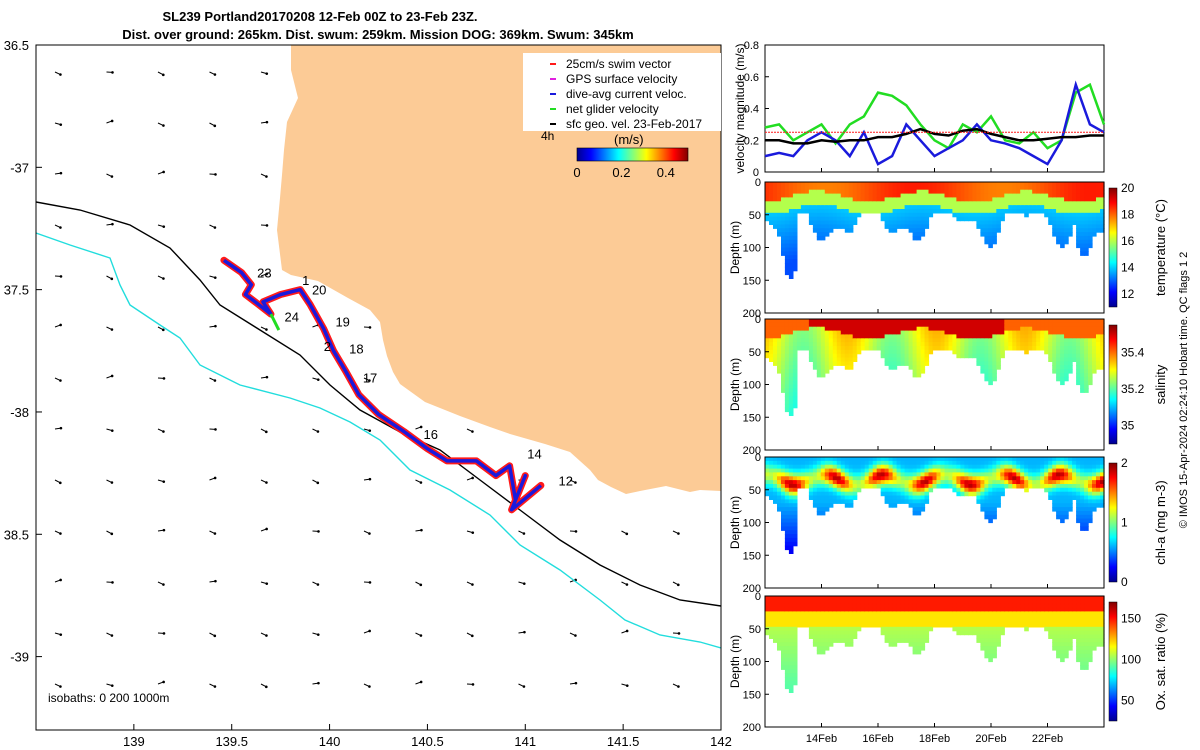  Describe the element at coordinates (431, 434) in the screenshot. I see `day-label: 16` at that location.